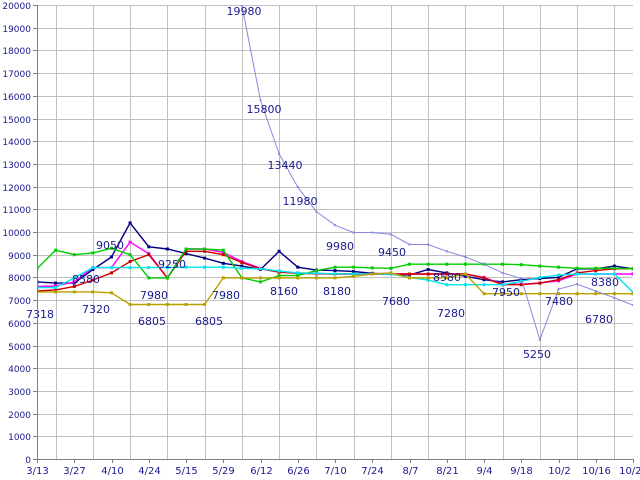 This screenshot has height=480, width=640. I want to click on y-tick-label: 15000, so click(16, 121).